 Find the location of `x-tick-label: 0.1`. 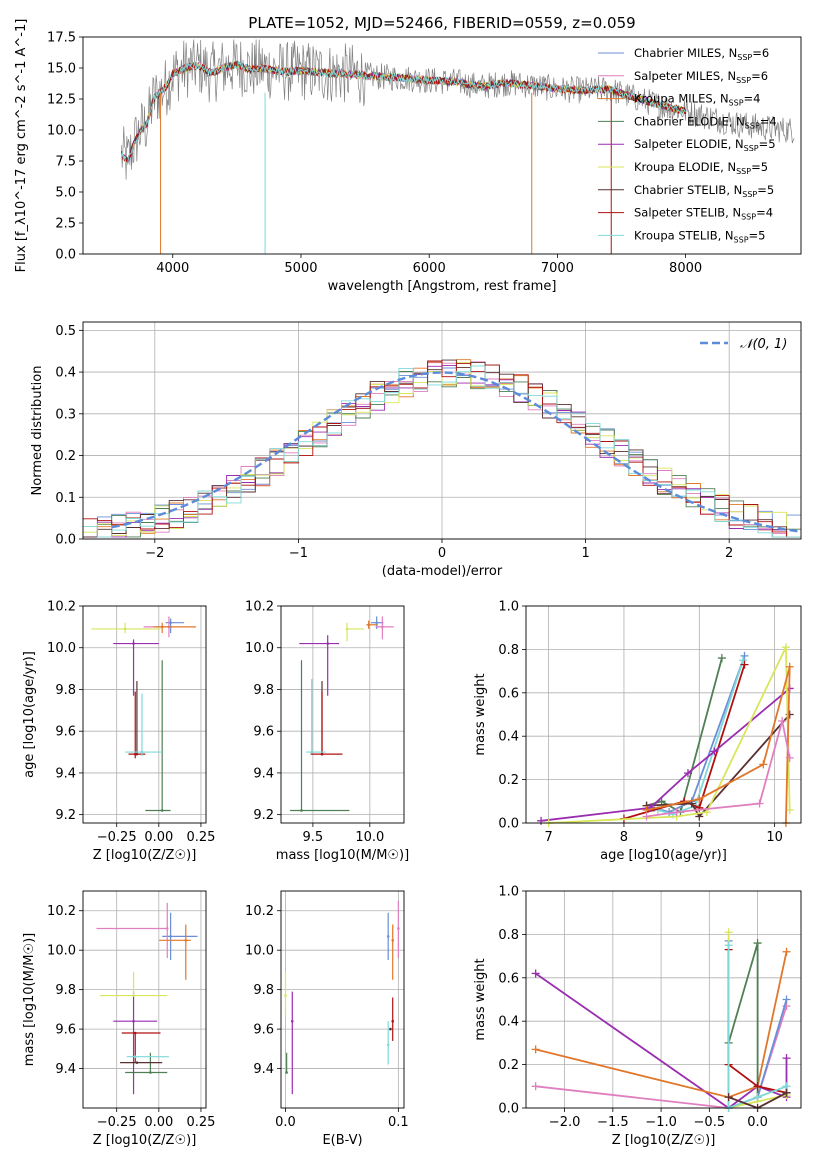

x-tick-label: 0.1 is located at coordinates (398, 1122).